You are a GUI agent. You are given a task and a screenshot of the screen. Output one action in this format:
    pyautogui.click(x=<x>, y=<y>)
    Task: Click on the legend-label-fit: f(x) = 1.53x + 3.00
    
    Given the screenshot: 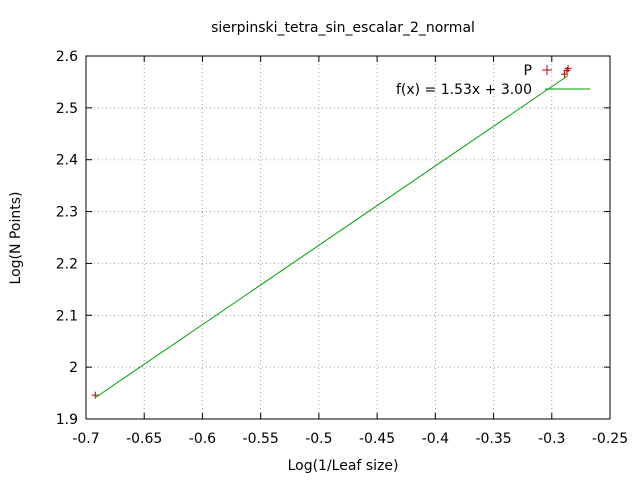 What is the action you would take?
    pyautogui.click(x=464, y=90)
    